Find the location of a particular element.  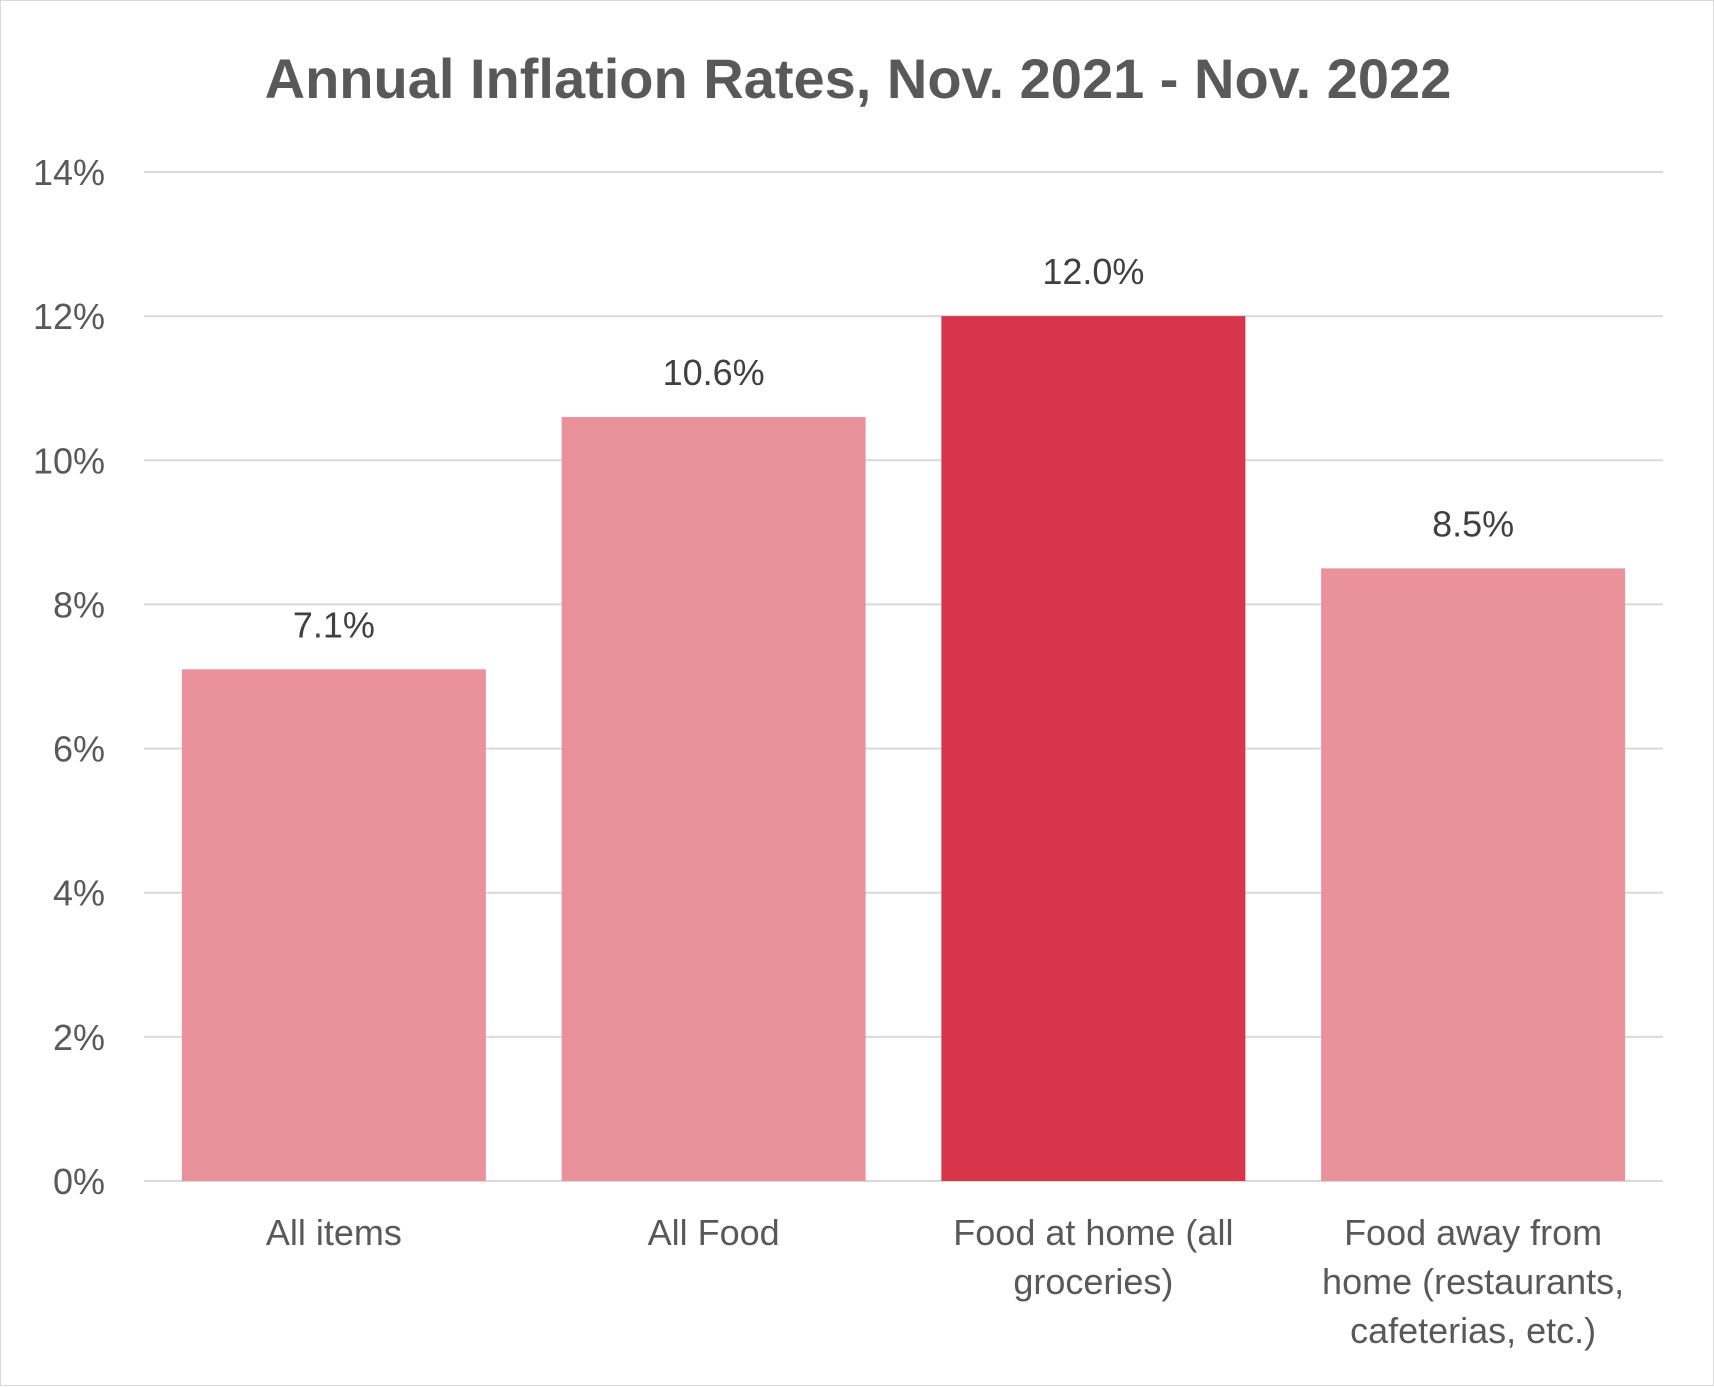

category-label: All items is located at coordinates (334, 1232).